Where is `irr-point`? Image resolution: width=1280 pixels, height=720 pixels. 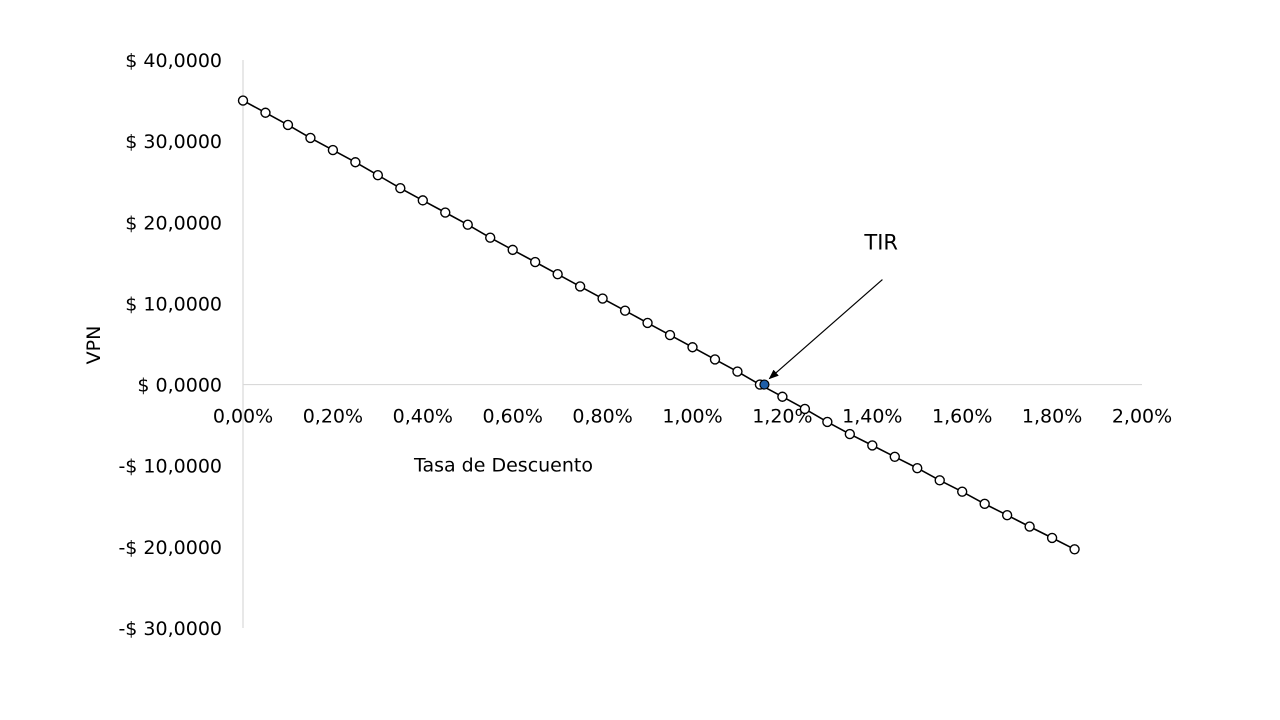
irr-point is located at coordinates (764, 384).